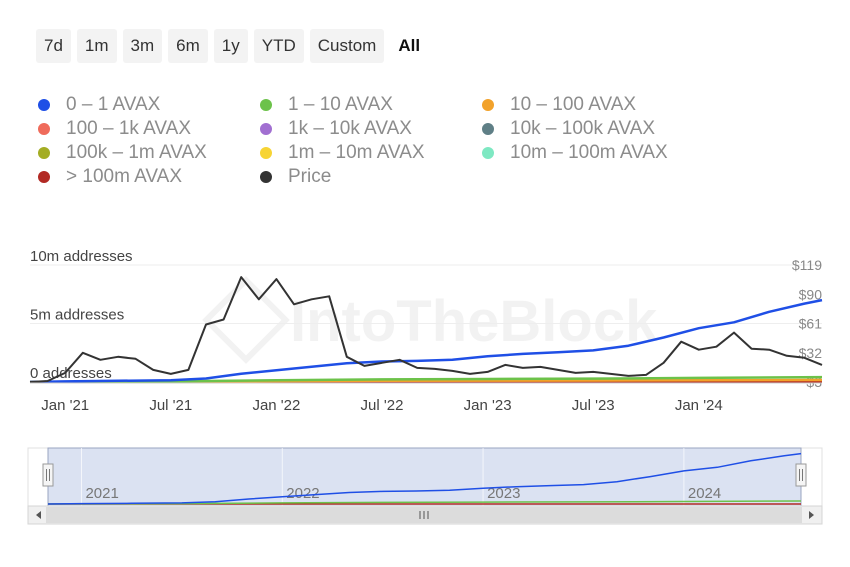 This screenshot has height=567, width=850. Describe the element at coordinates (356, 152) in the screenshot. I see `legend-label: 1m – 10m AVAX` at that location.